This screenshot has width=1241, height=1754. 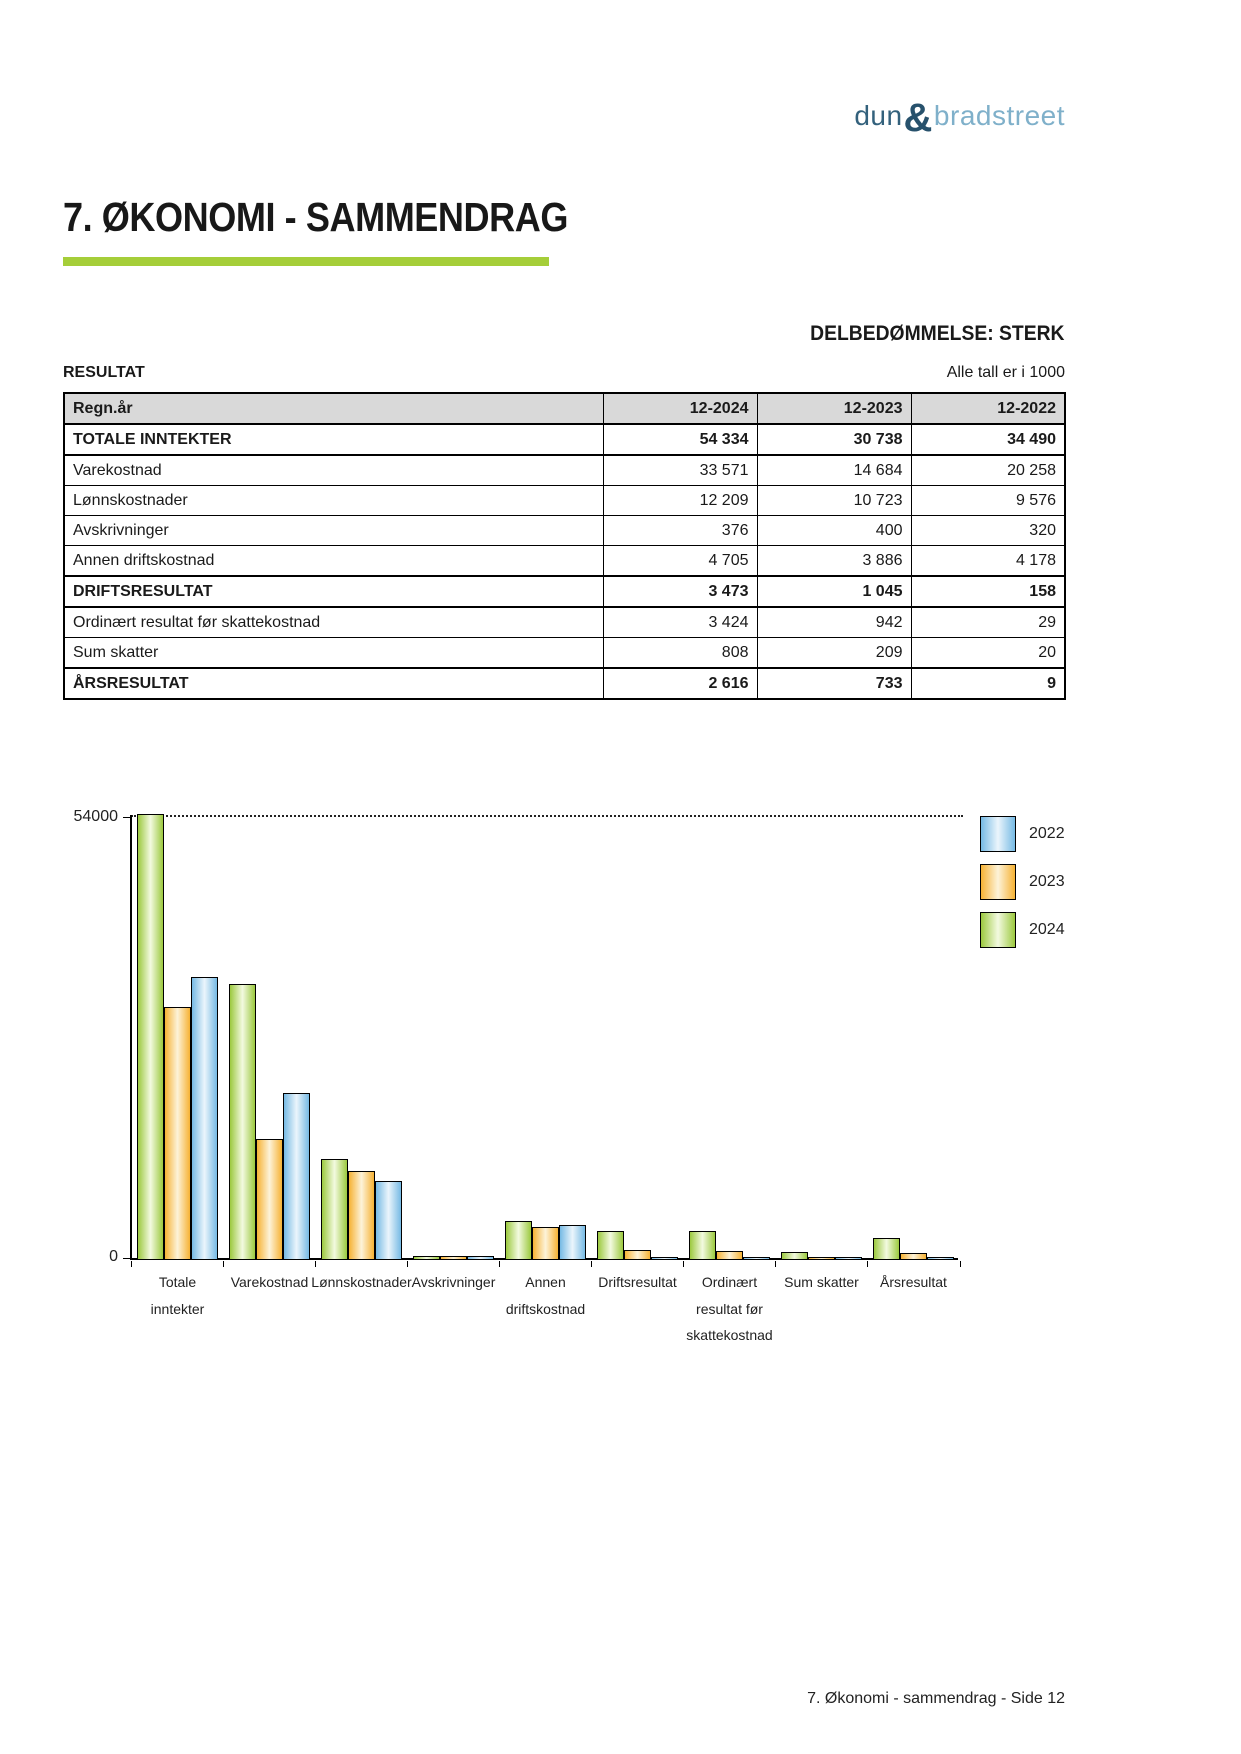 What do you see at coordinates (727, 1080) in the screenshot?
I see `chart-category-group: Ordinært resultat før skattekostnad` at bounding box center [727, 1080].